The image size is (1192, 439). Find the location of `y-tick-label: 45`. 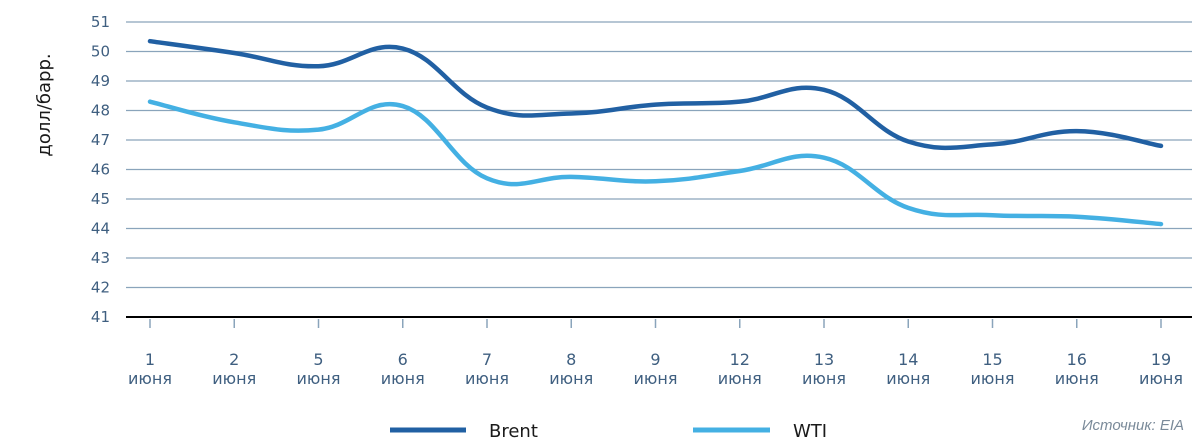

y-tick-label: 45 is located at coordinates (100, 199).